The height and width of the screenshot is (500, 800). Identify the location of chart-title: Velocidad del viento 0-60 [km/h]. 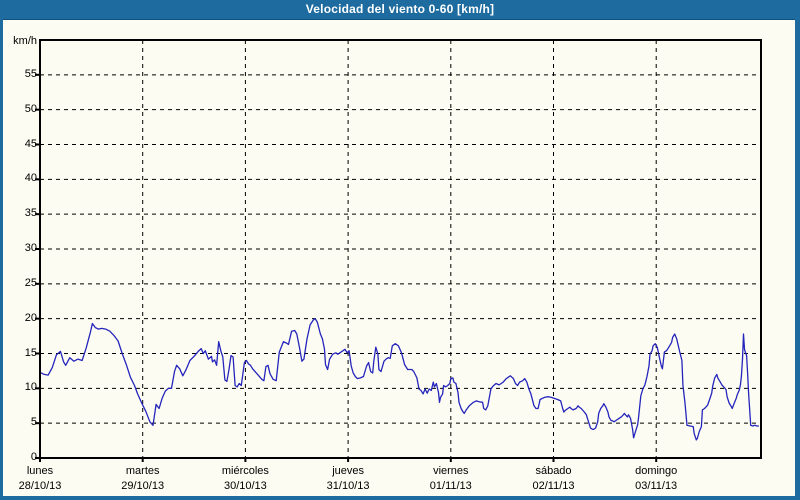
(400, 9).